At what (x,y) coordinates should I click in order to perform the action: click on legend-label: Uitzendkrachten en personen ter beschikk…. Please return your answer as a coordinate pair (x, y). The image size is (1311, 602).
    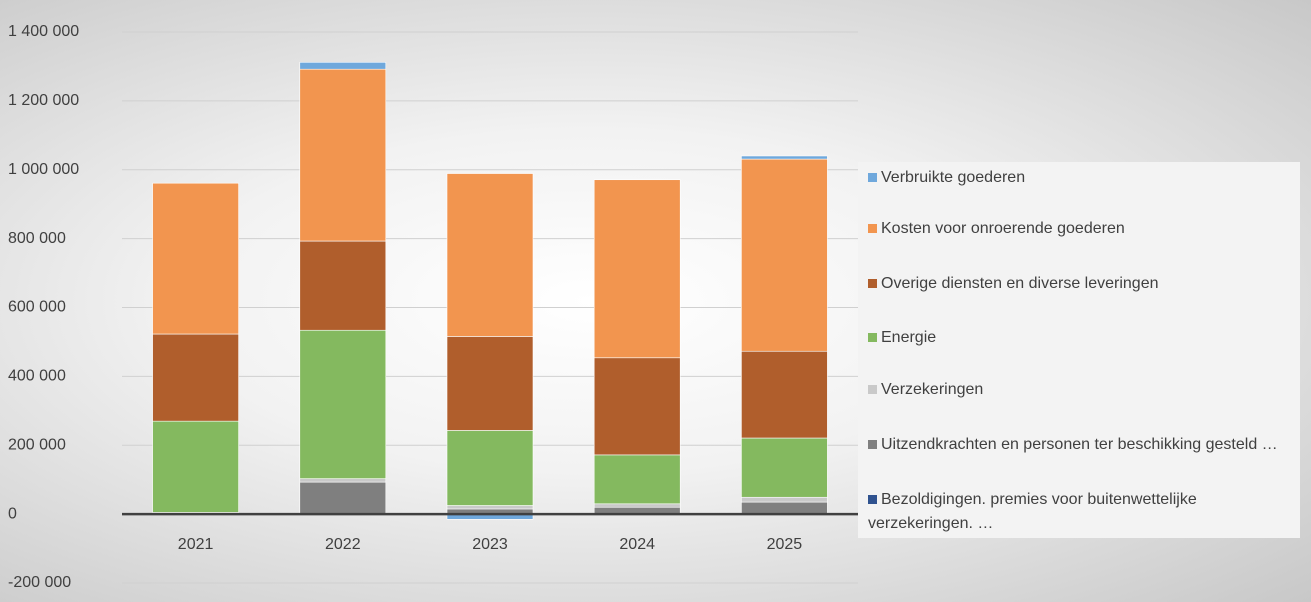
    Looking at the image, I should click on (1079, 444).